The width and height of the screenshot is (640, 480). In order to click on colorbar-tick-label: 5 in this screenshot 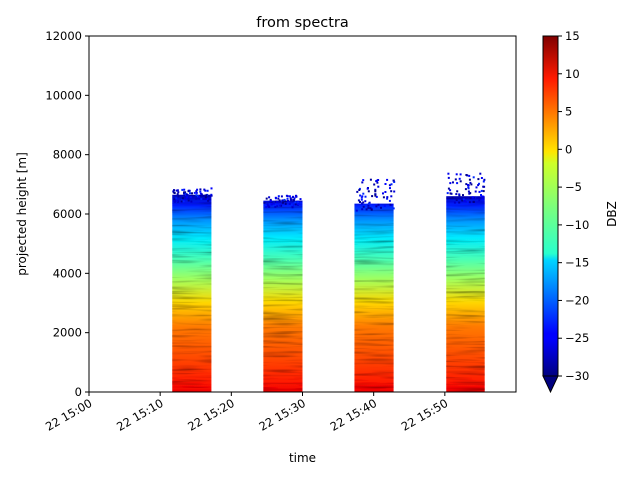, I will do `click(568, 112)`.